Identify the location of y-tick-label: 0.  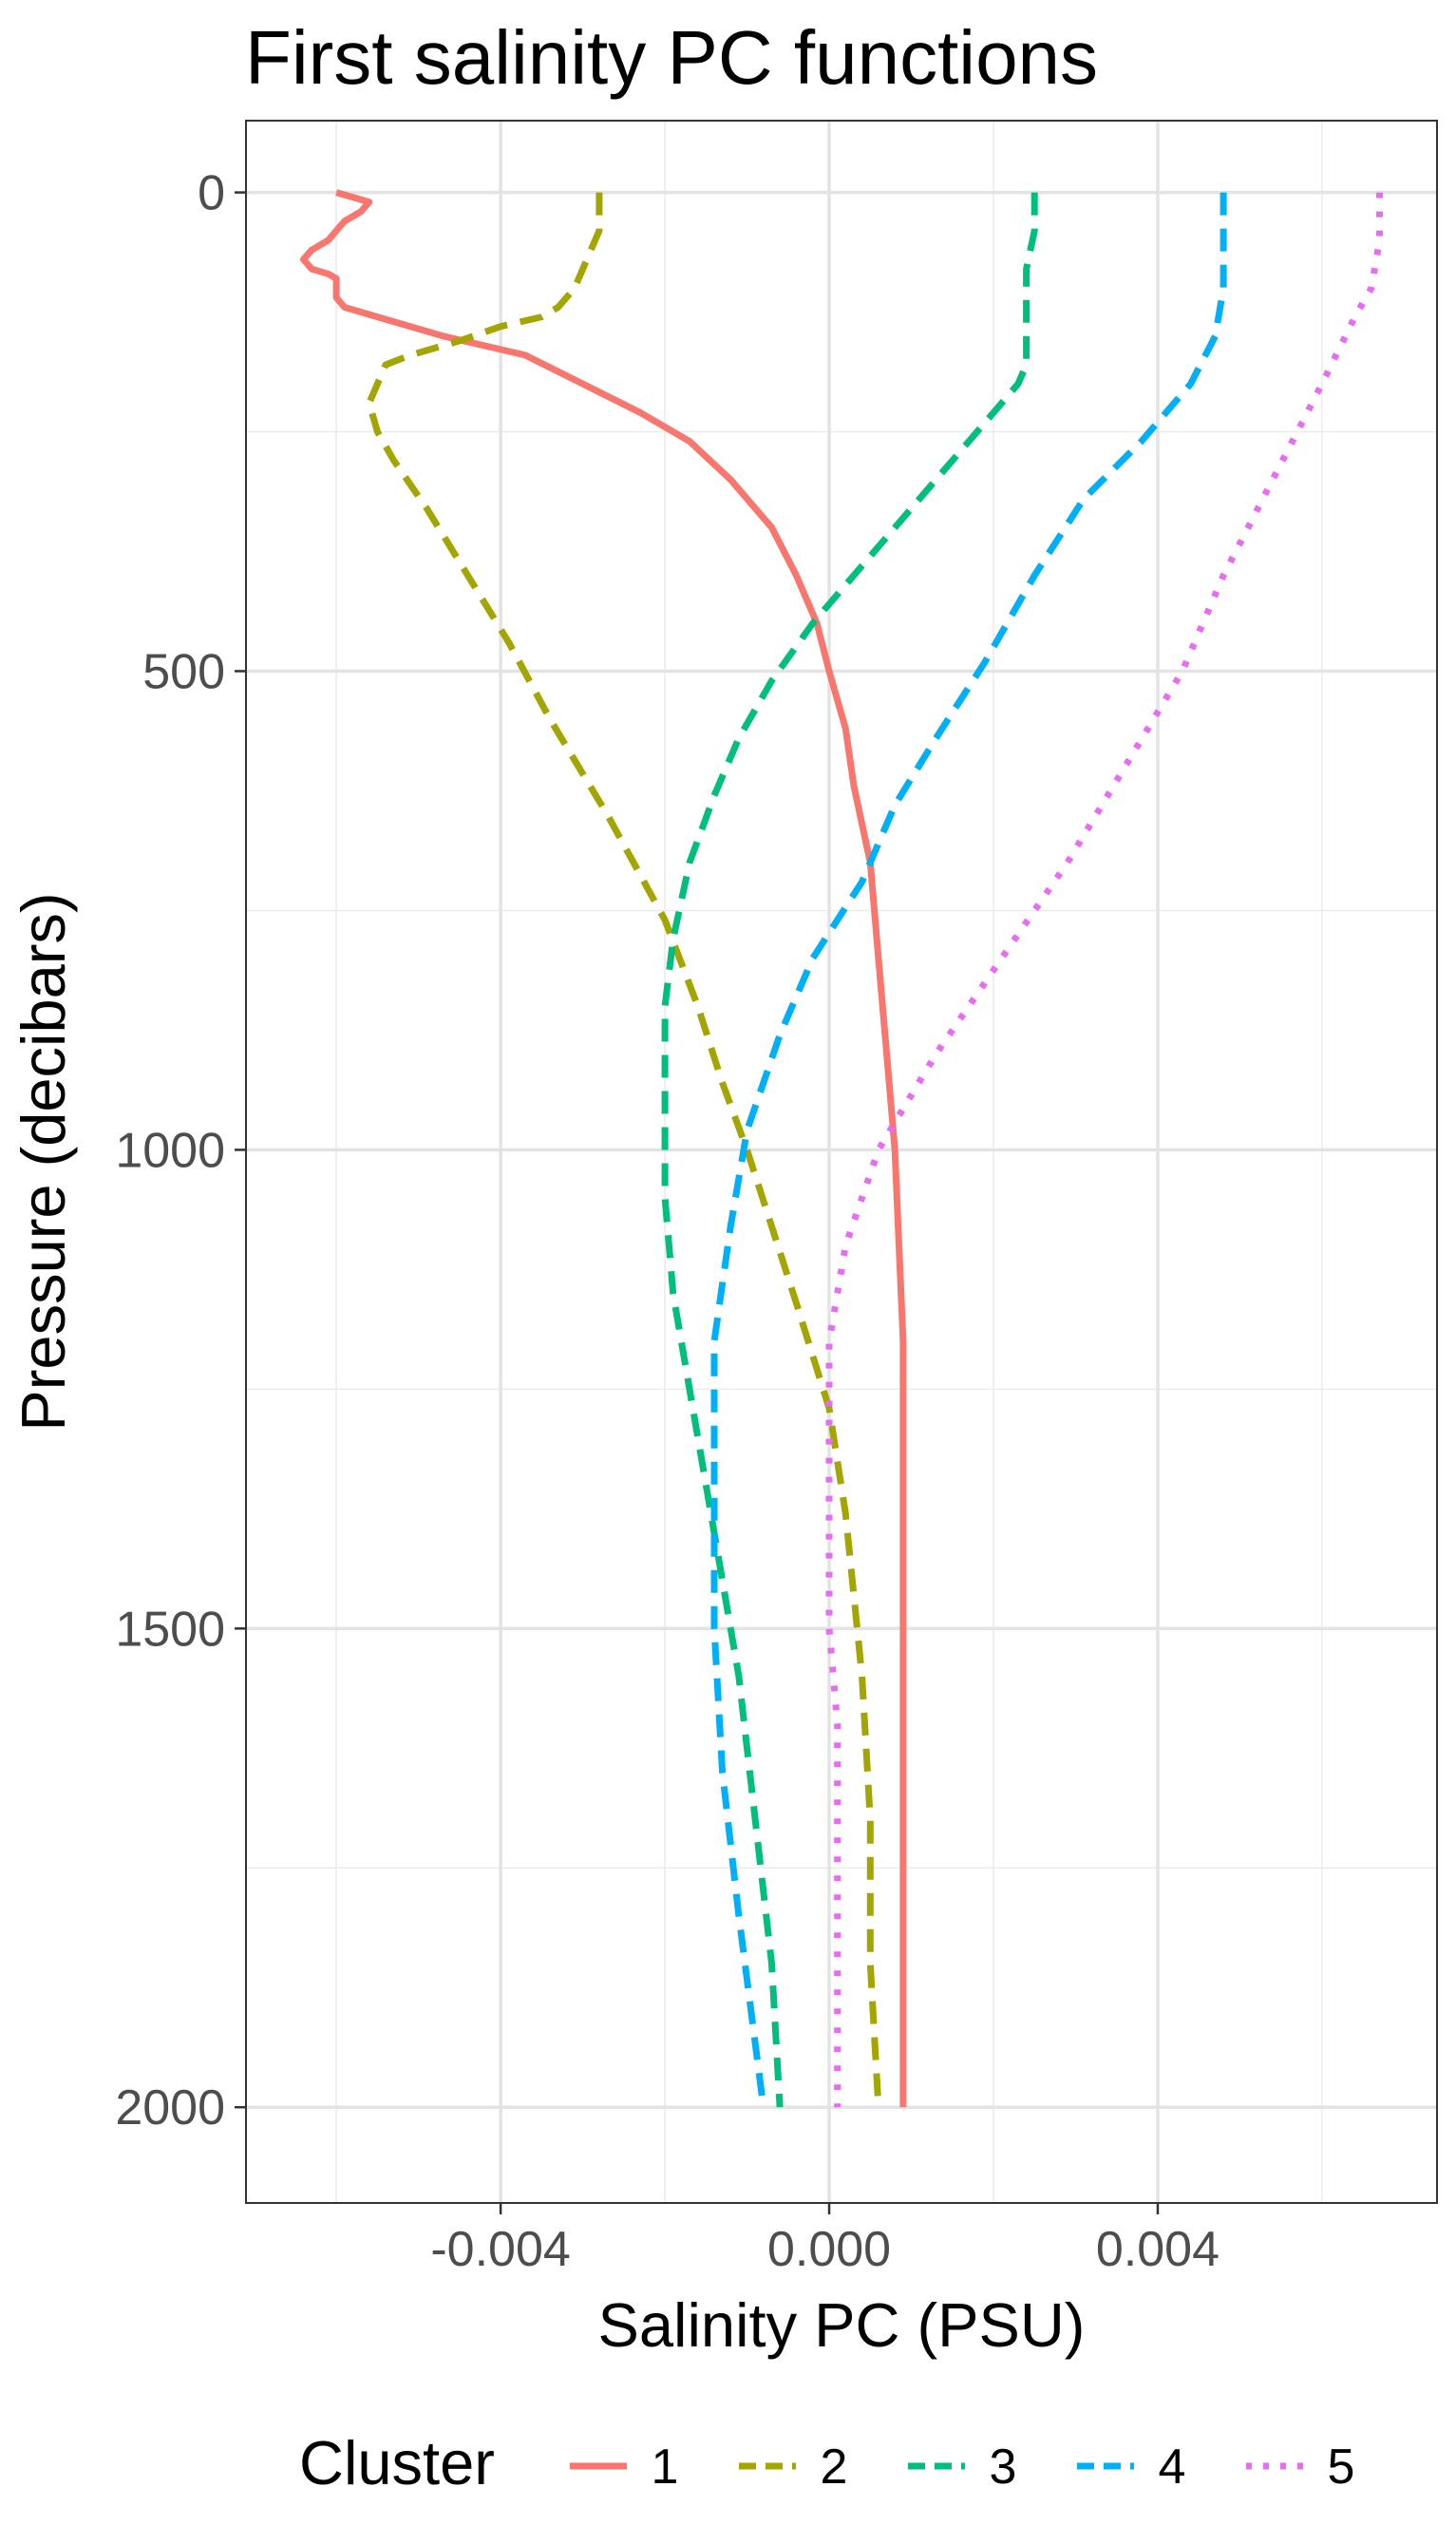
(211, 193).